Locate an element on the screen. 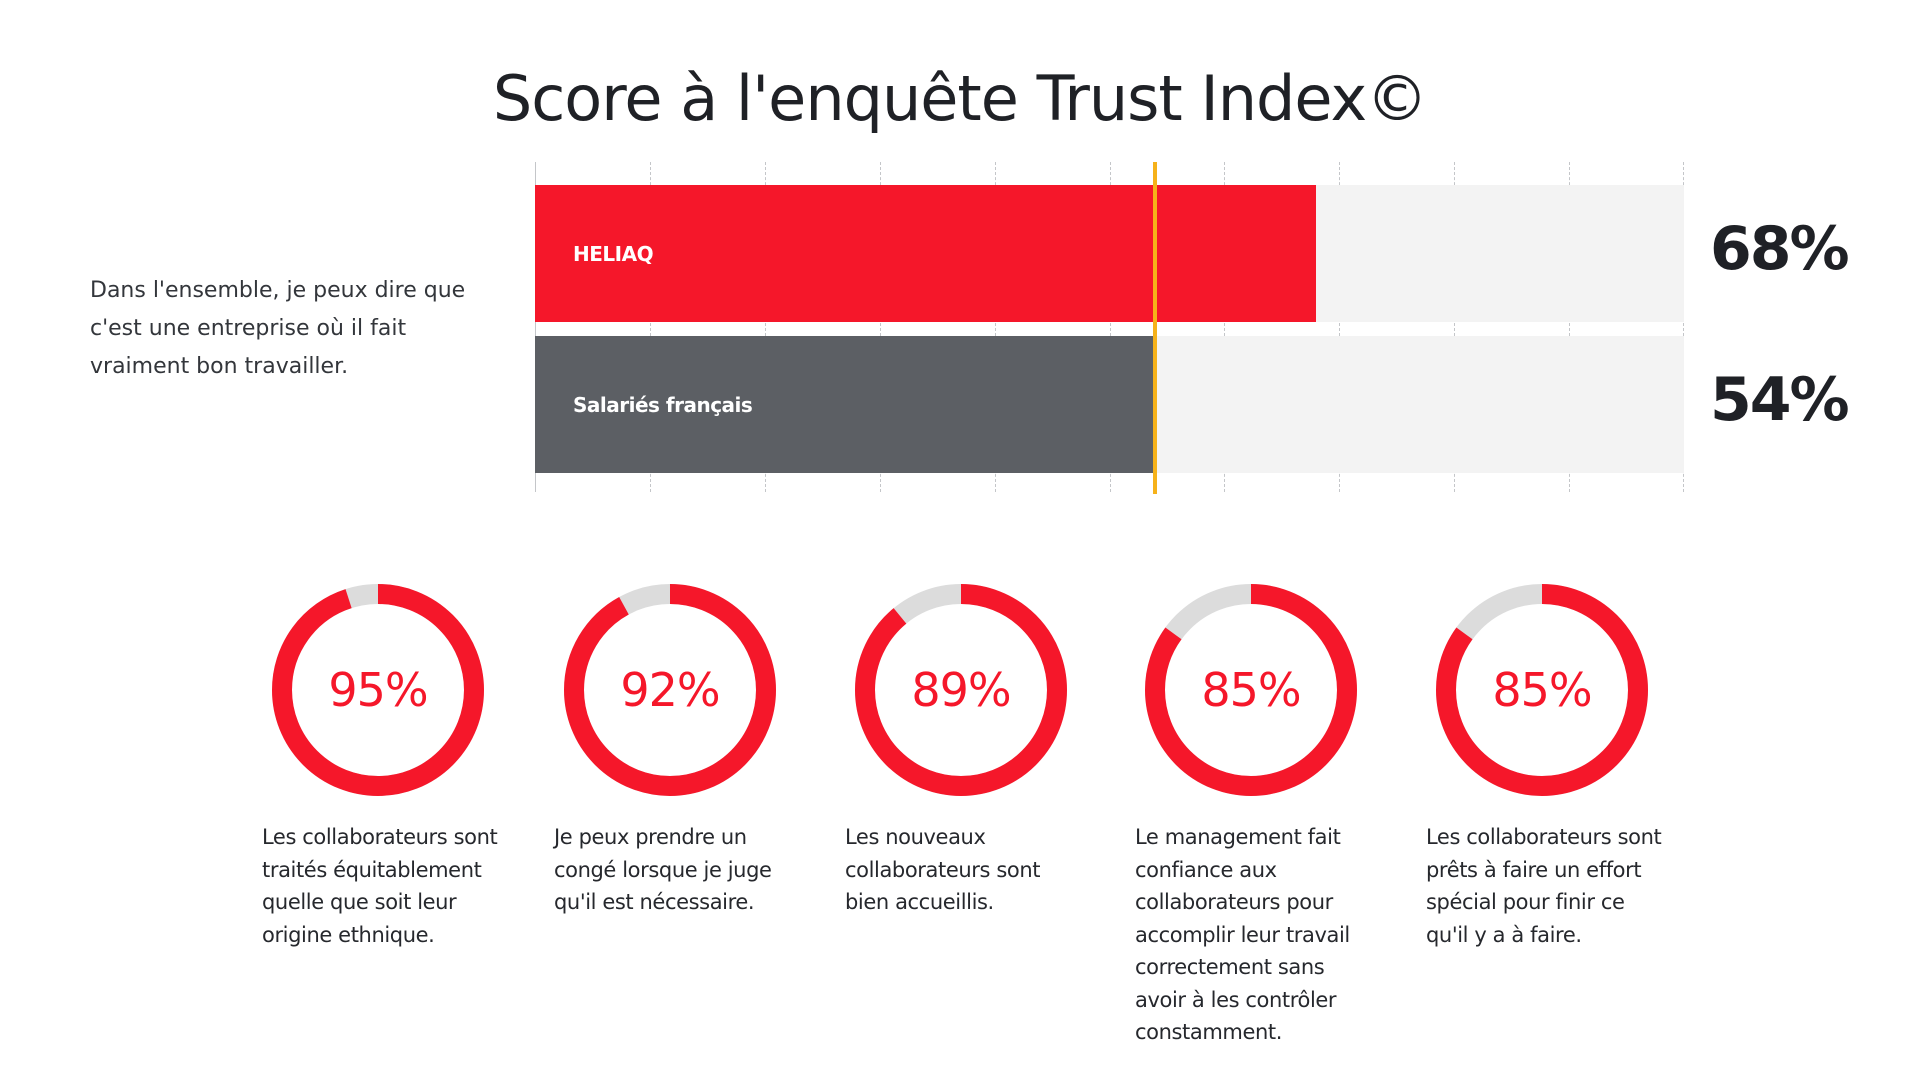 The height and width of the screenshot is (1080, 1920). bar-label-benchmark: Salariés français is located at coordinates (663, 404).